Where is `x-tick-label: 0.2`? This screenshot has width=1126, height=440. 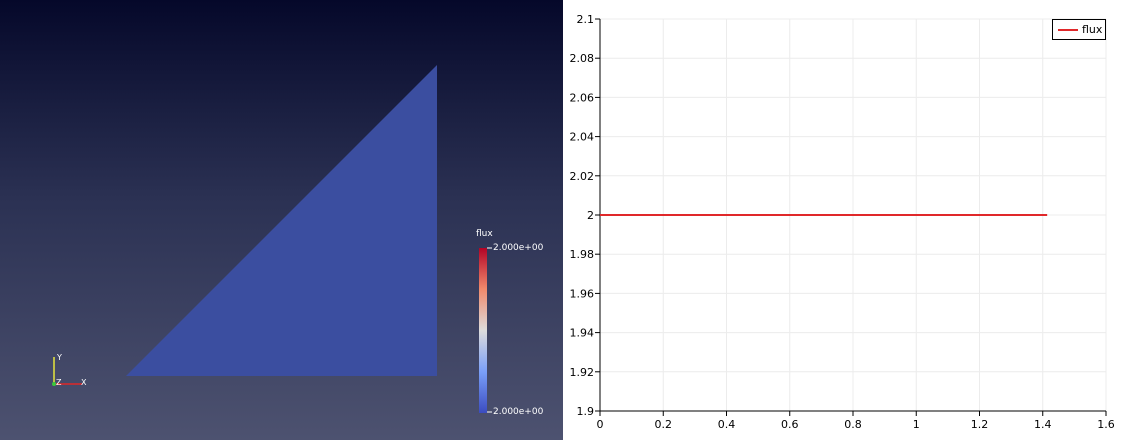
x-tick-label: 0.2 is located at coordinates (664, 424).